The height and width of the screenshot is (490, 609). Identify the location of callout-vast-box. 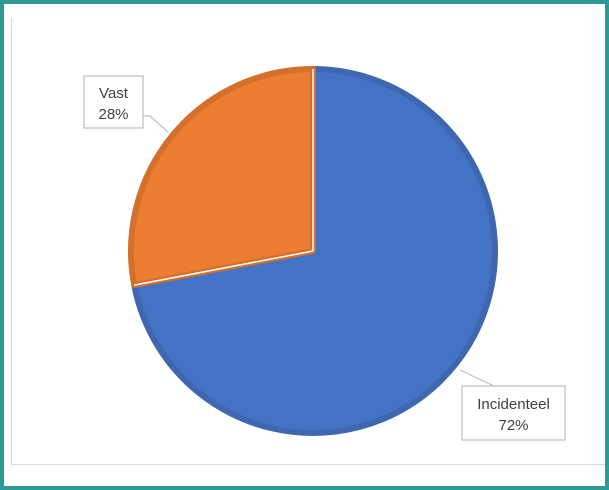
(113, 102).